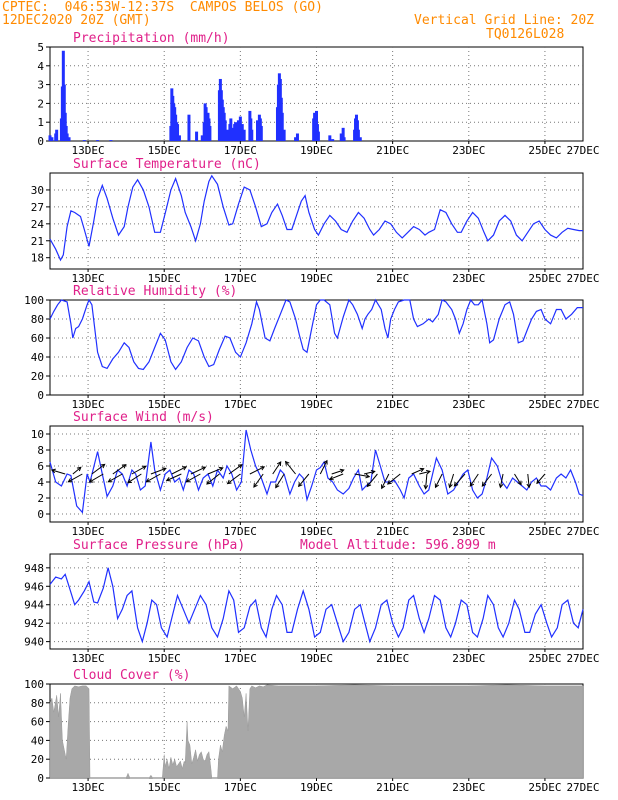 The height and width of the screenshot is (800, 618). I want to click on chart-3-ytick-label: 40, so click(37, 357).